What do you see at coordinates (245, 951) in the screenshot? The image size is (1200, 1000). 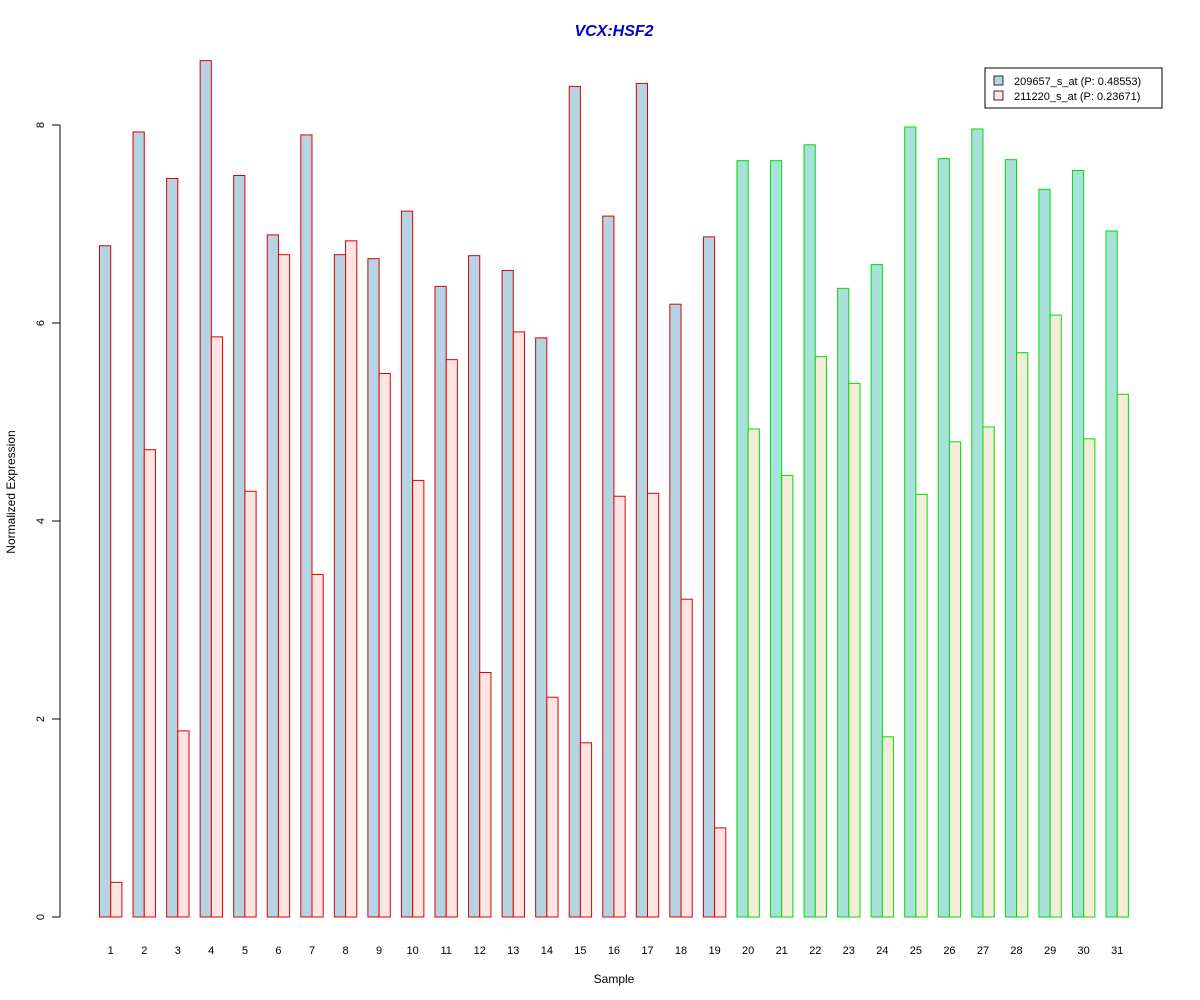 I see `x-tick-label: 5` at bounding box center [245, 951].